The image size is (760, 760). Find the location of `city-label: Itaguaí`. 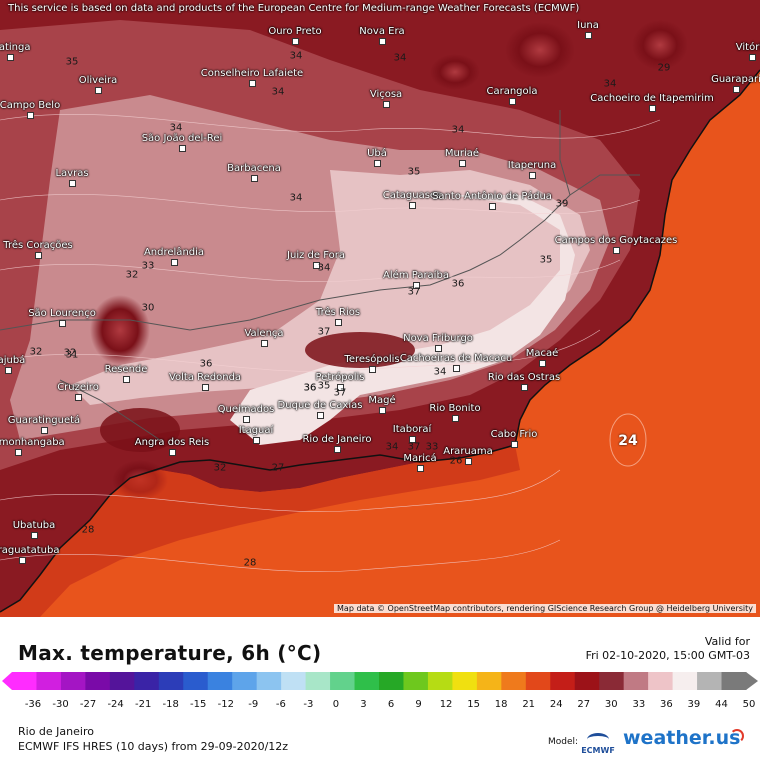

city-label: Itaguaí is located at coordinates (256, 430).